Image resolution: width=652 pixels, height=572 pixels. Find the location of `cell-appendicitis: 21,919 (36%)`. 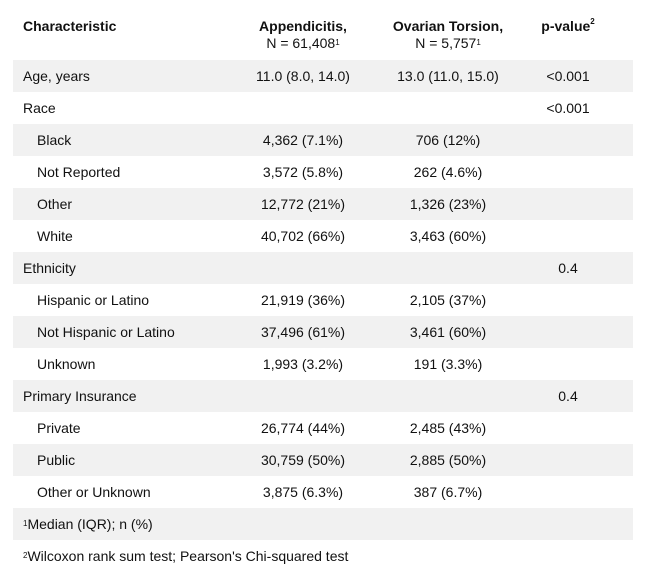

cell-appendicitis: 21,919 (36%) is located at coordinates (303, 300).